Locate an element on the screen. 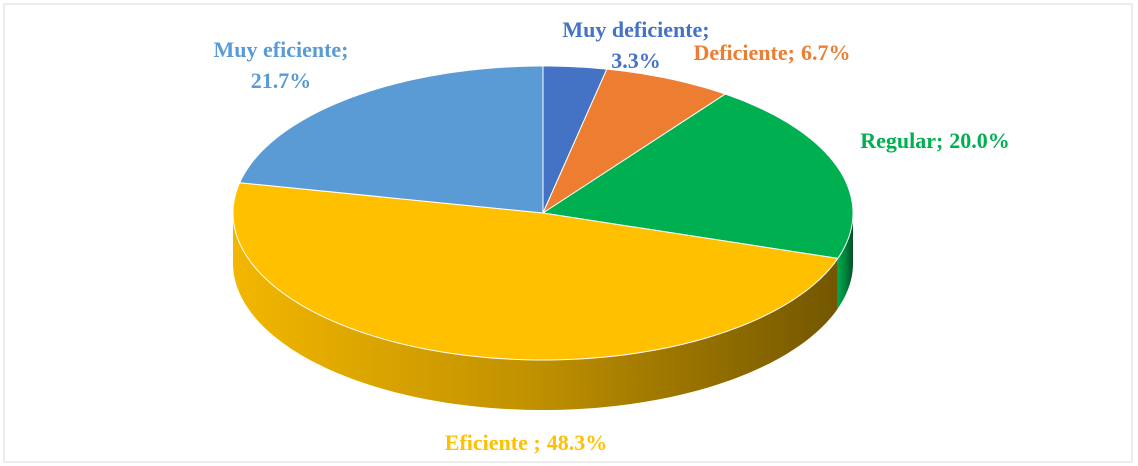  label-category: Eficiente ; is located at coordinates (493, 442).